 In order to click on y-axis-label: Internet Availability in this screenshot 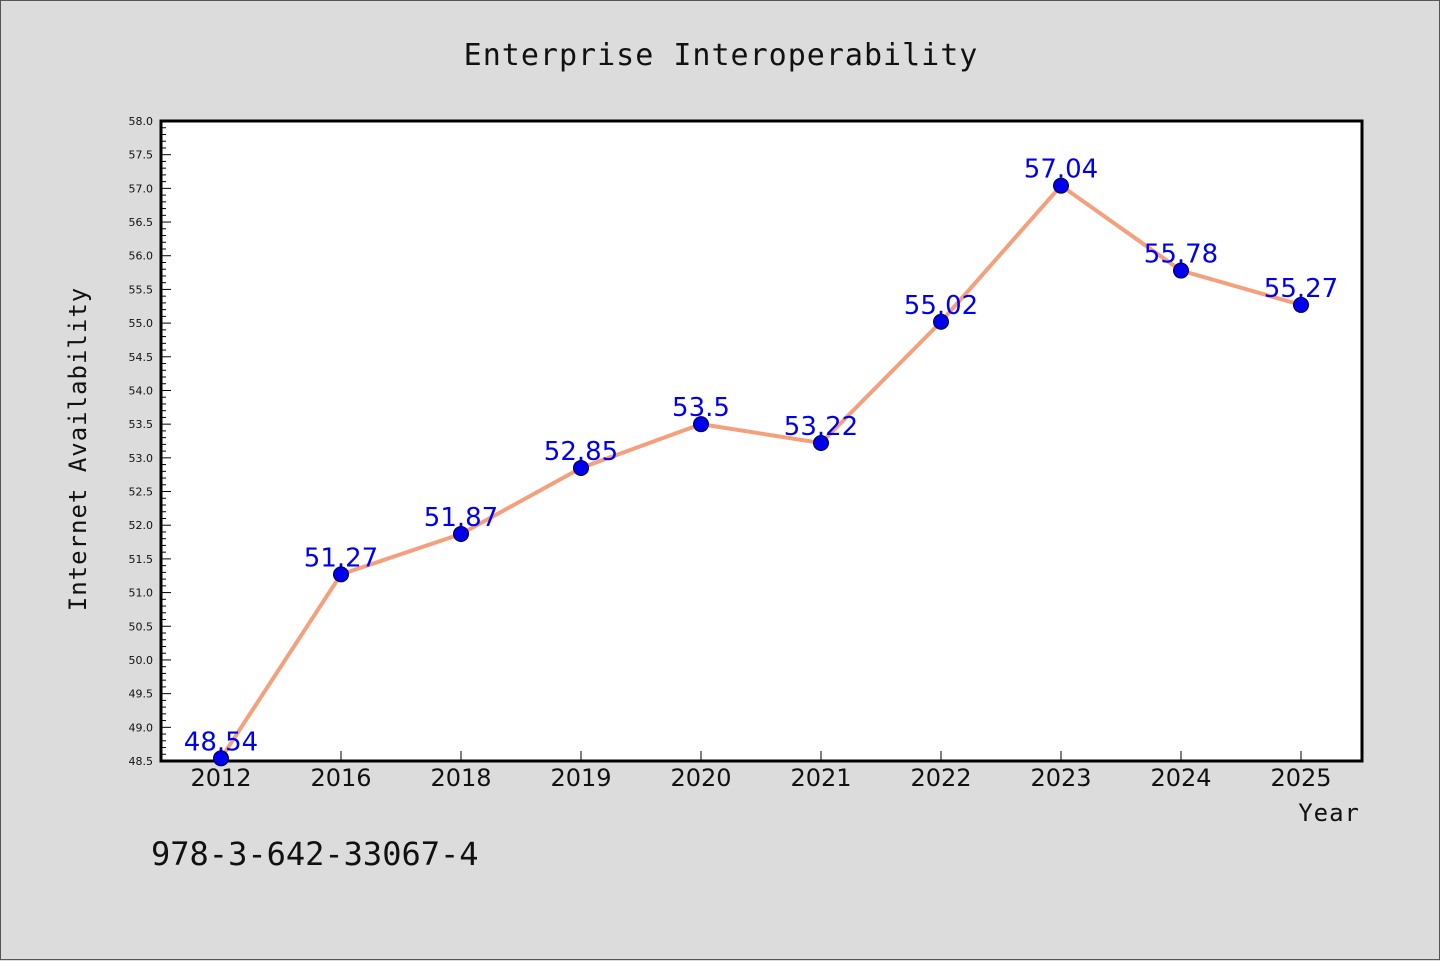, I will do `click(78, 449)`.